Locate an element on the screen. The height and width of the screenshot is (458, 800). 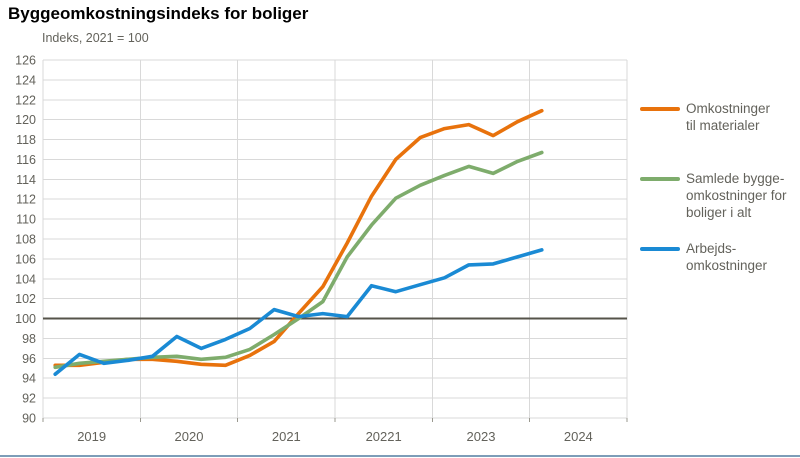
y-tick-label: 126 is located at coordinates (25, 61).